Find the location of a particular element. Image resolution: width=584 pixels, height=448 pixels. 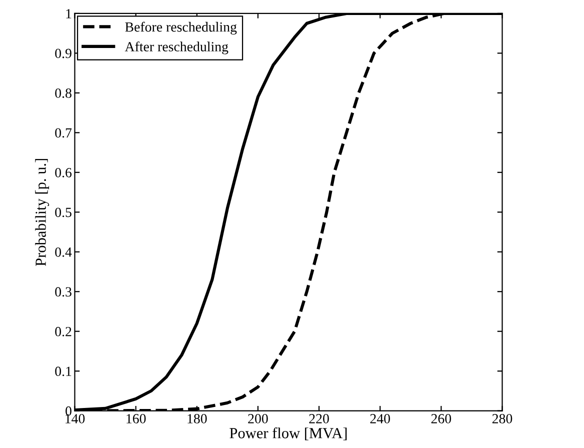

y-tick-label: 0.3 is located at coordinates (63, 292).